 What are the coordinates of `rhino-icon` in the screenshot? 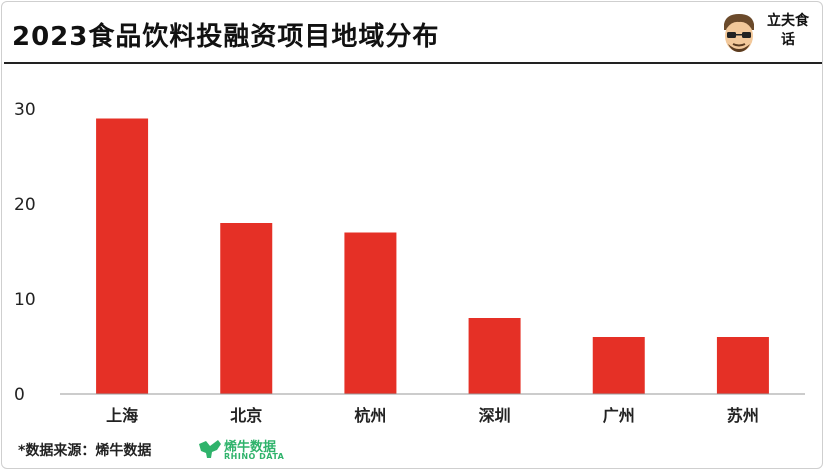 It's located at (210, 449).